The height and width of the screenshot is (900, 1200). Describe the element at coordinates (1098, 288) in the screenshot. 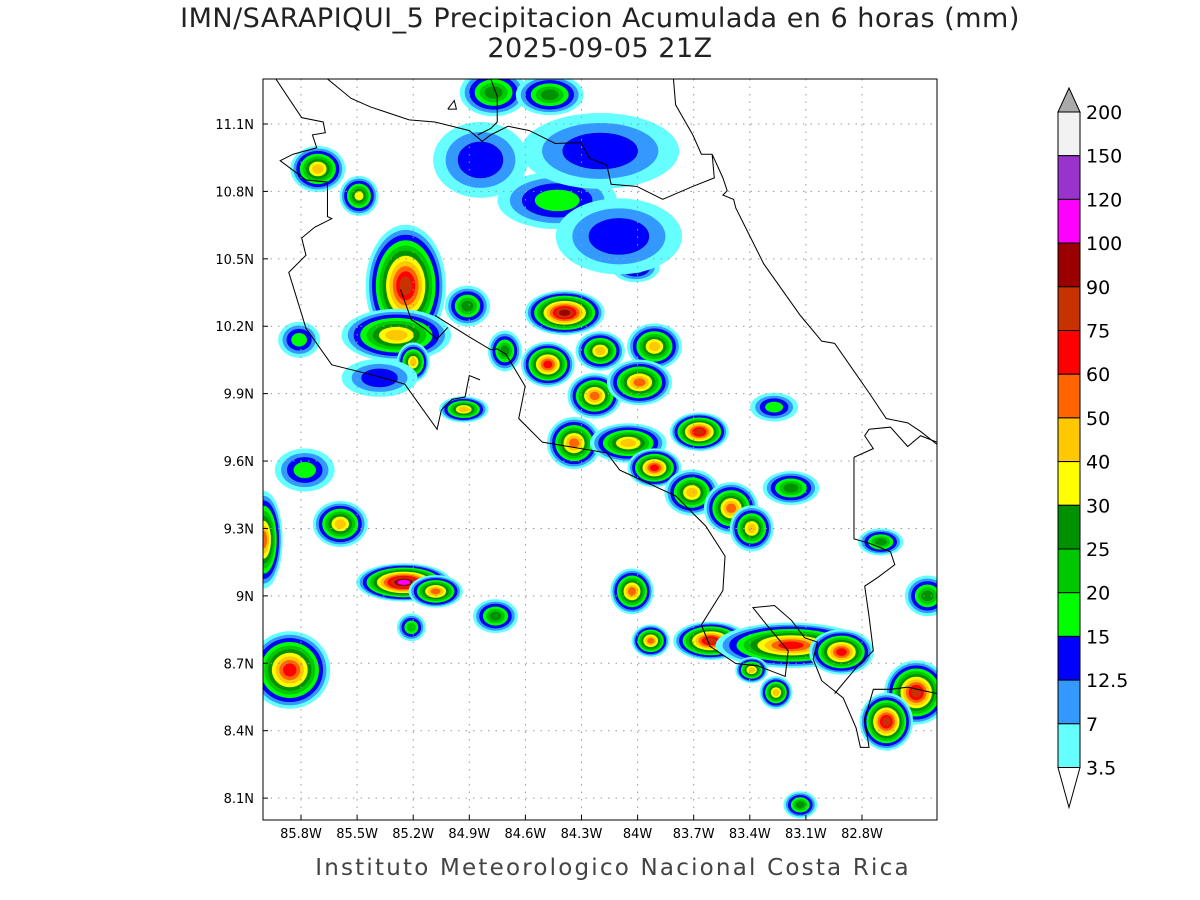

I see `colorbar-label: 90` at that location.